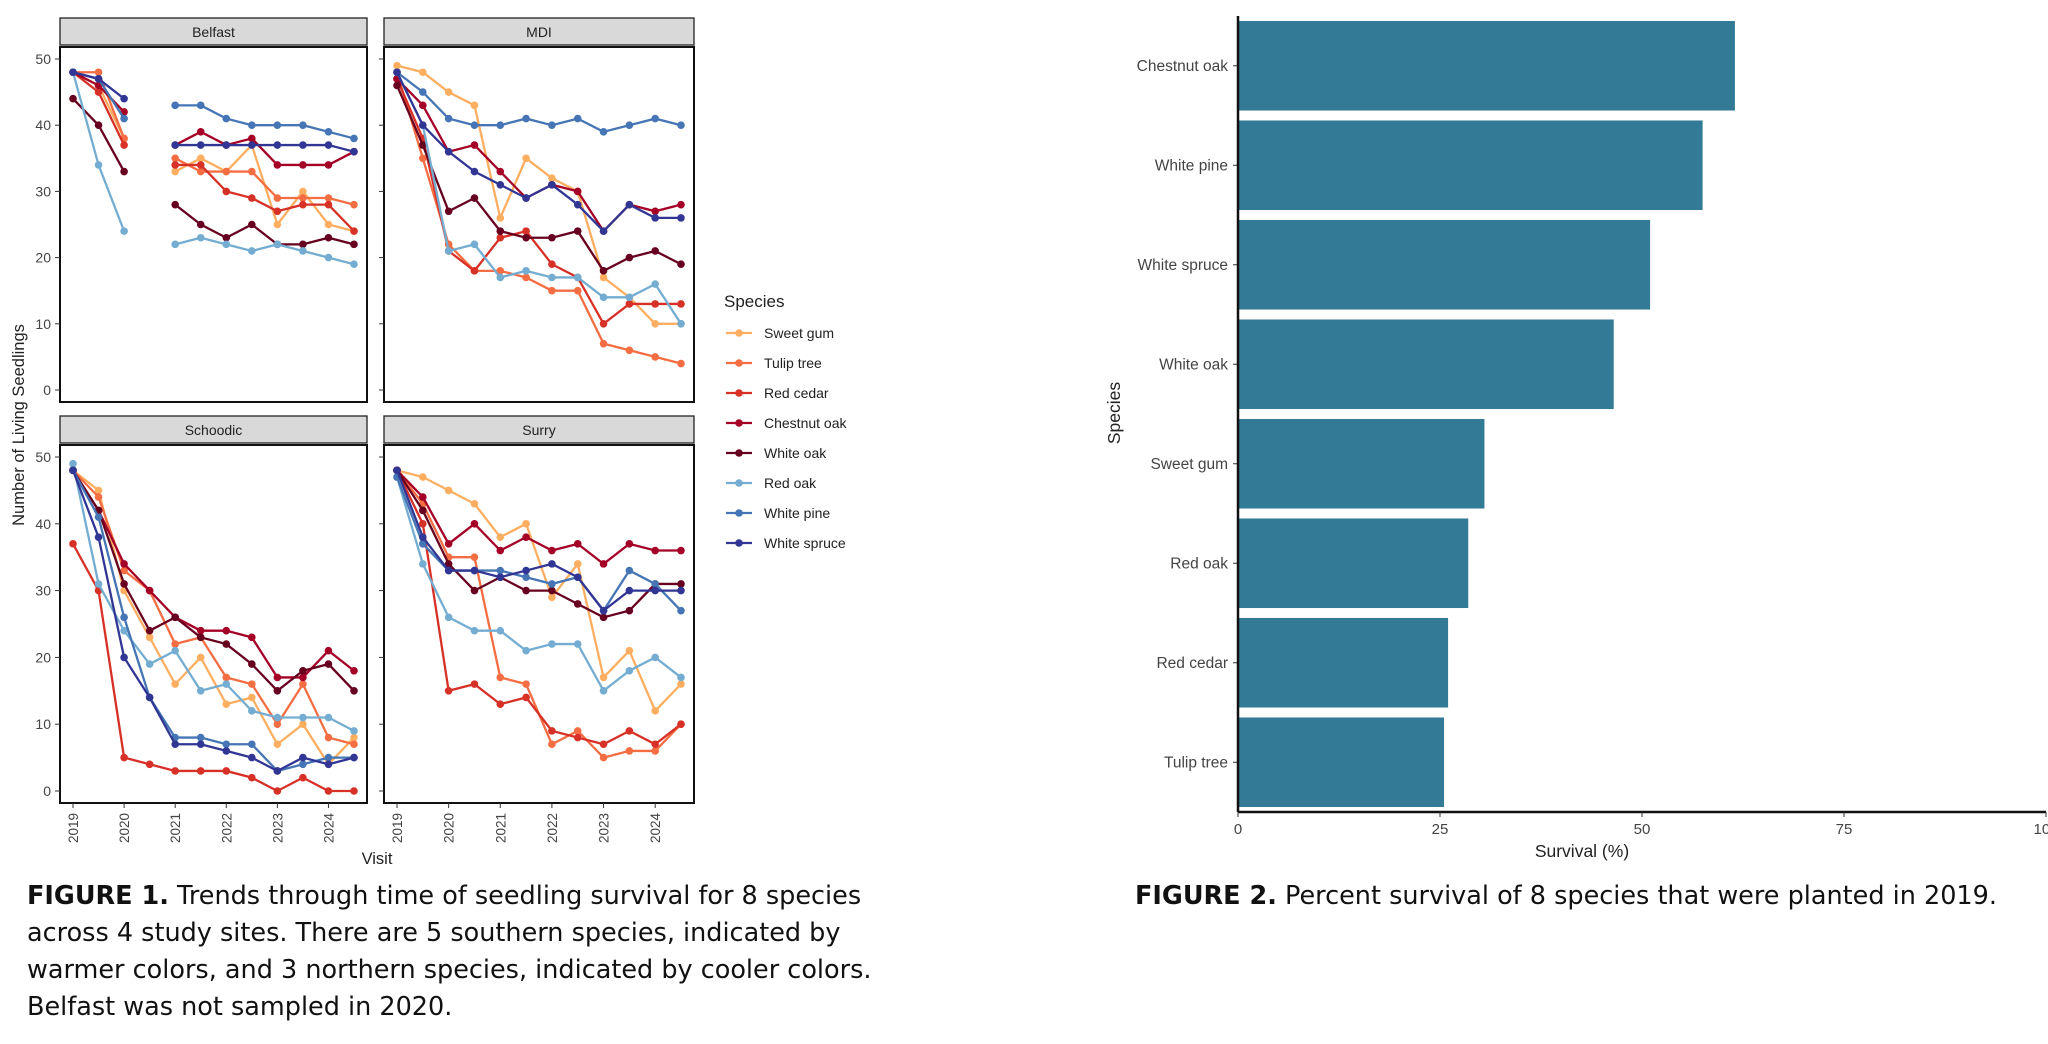 The image size is (2048, 1044). Describe the element at coordinates (43, 191) in the screenshot. I see `panel-belfast-ytick-label-30: 30` at that location.